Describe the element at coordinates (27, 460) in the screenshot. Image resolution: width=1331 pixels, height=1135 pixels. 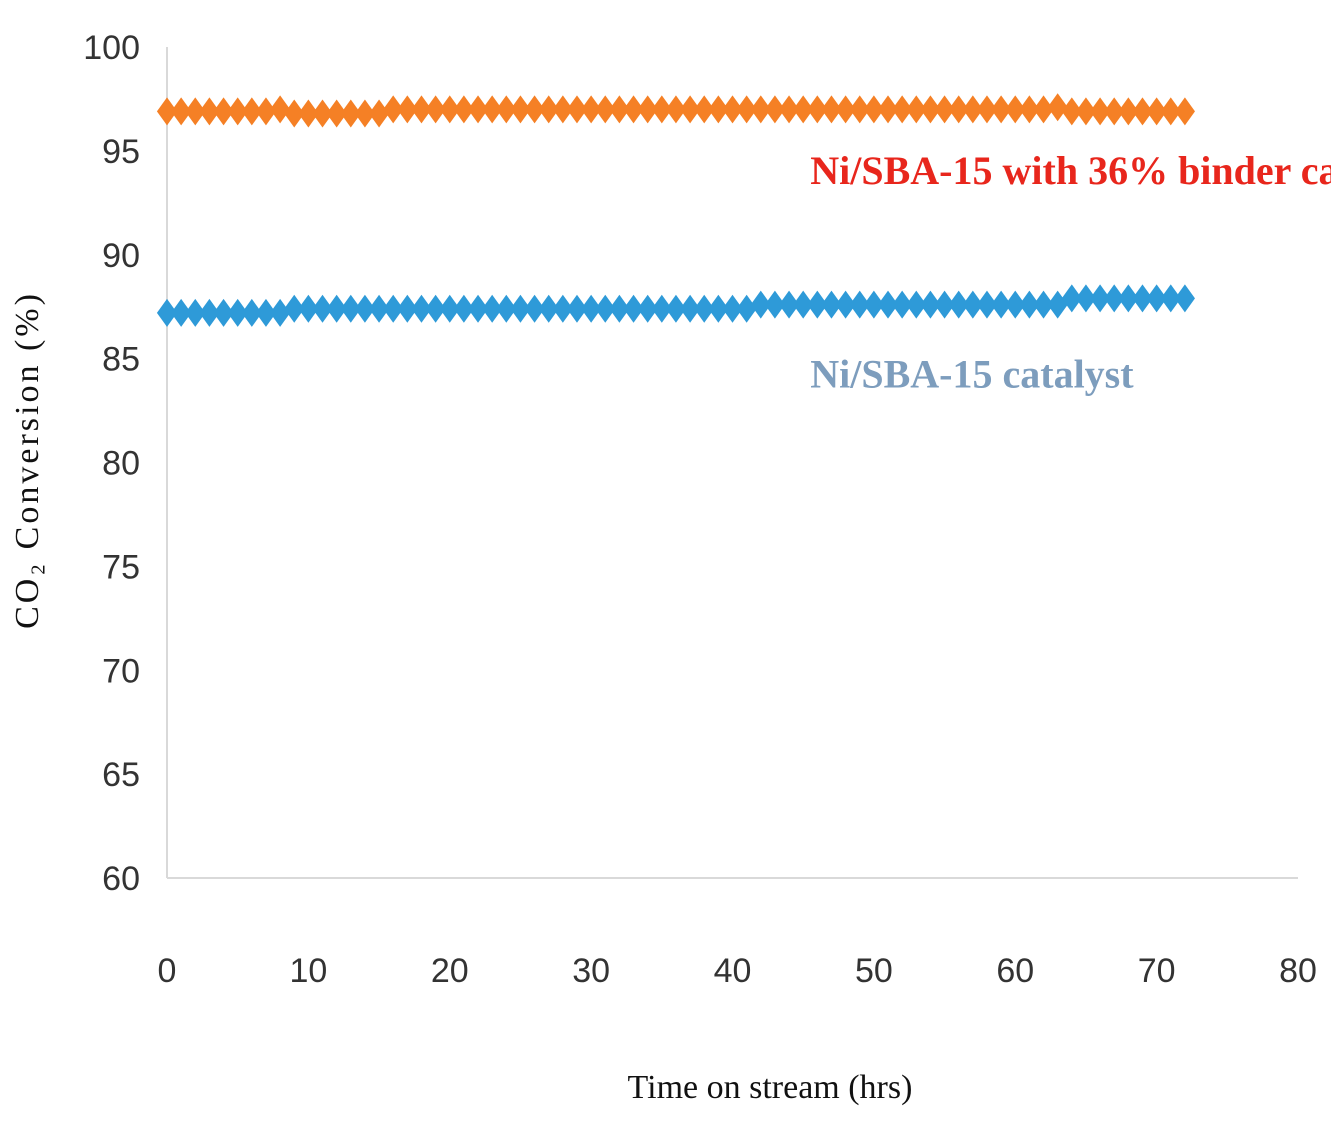
I see `y-axis-title: CO₂ Conversion (%)` at that location.